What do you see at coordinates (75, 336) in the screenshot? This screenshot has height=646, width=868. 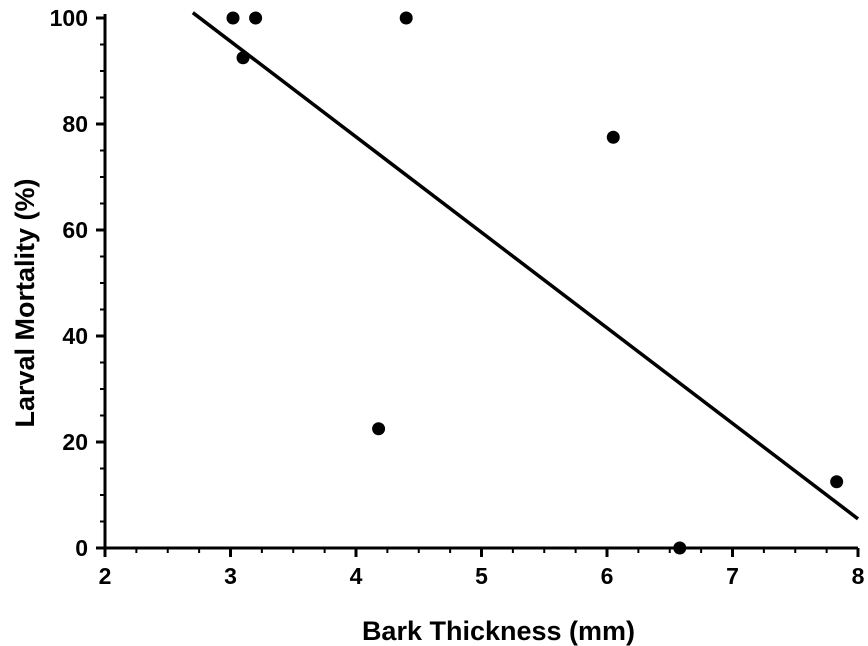 I see `y-tick-label: 40` at bounding box center [75, 336].